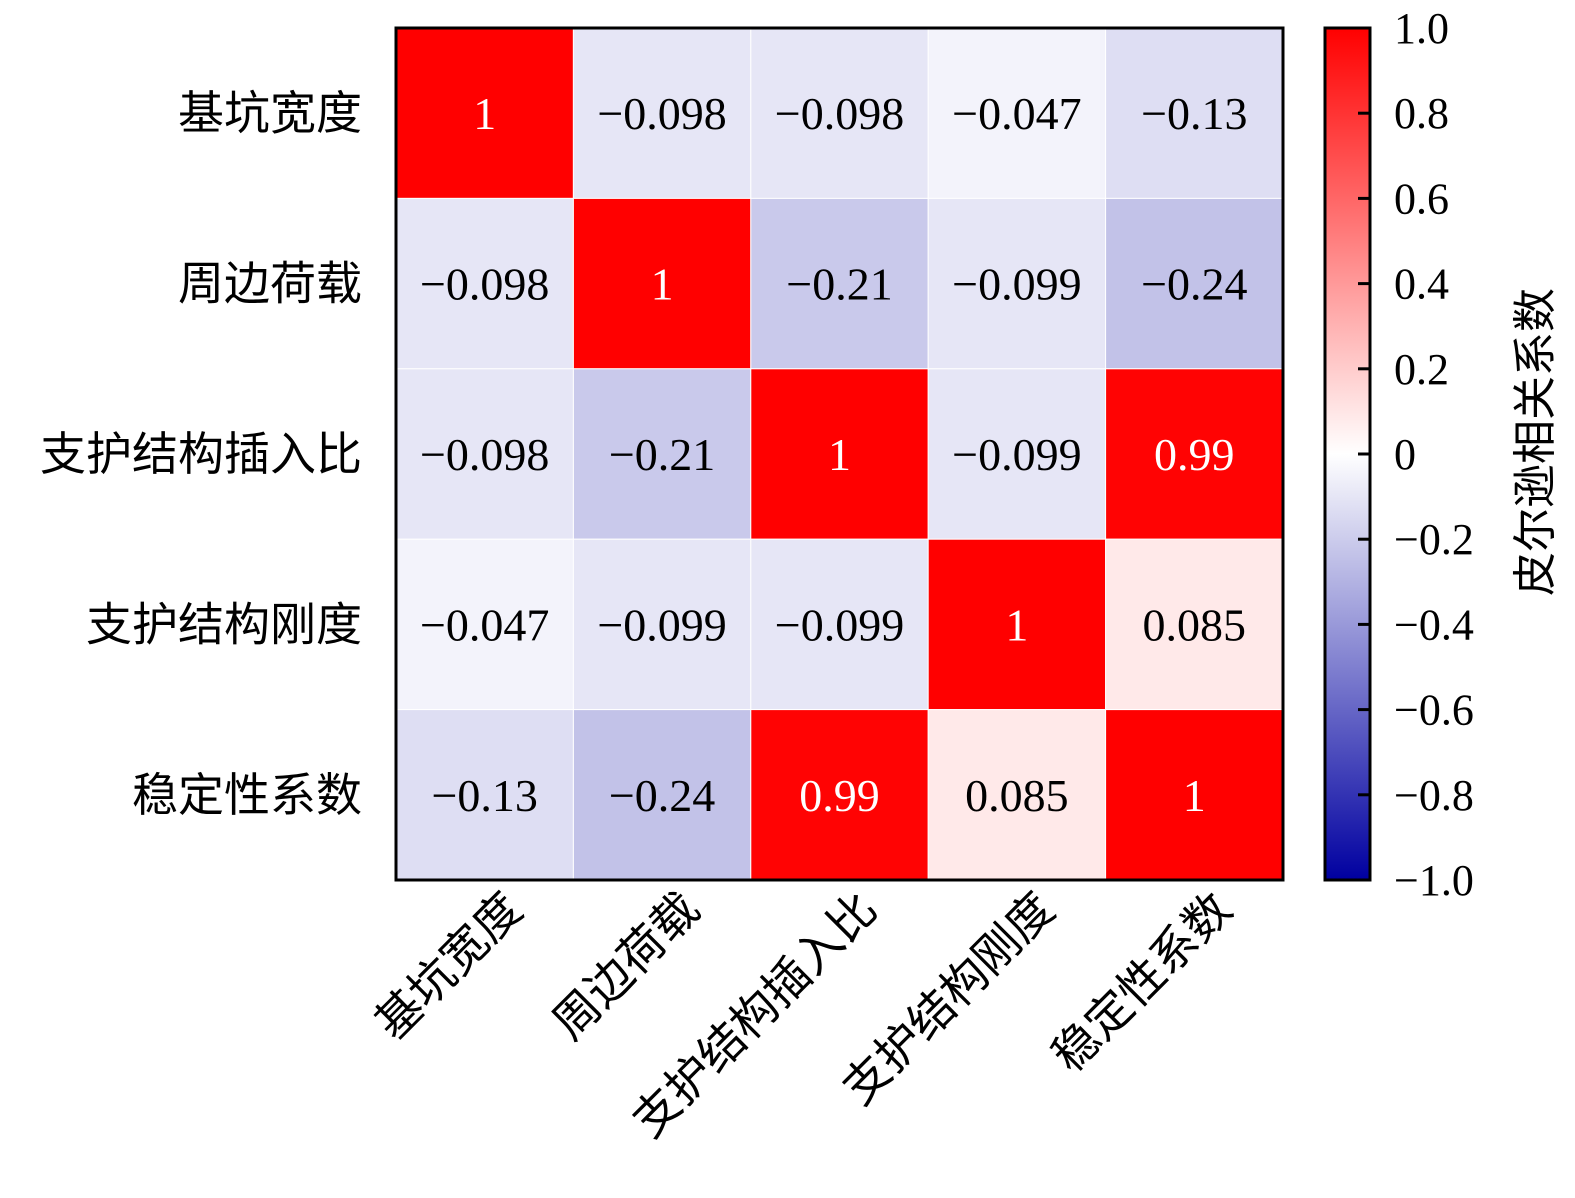 This screenshot has width=1575, height=1198. What do you see at coordinates (1421, 28) in the screenshot?
I see `colorbar-tick-label: 1.0` at bounding box center [1421, 28].